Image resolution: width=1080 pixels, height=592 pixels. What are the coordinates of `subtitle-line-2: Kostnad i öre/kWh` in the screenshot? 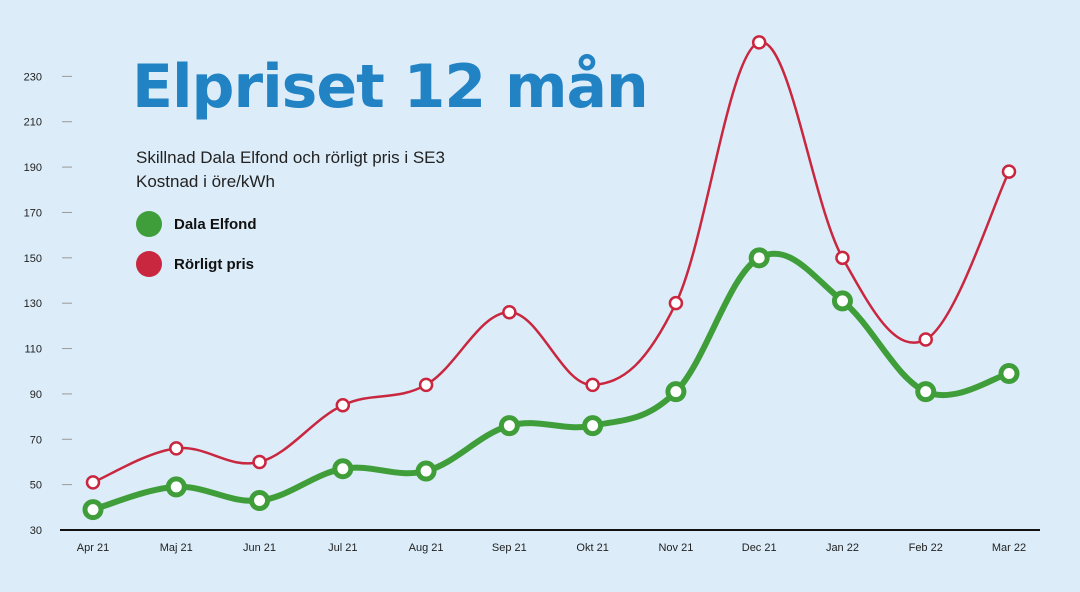 It's located at (205, 181).